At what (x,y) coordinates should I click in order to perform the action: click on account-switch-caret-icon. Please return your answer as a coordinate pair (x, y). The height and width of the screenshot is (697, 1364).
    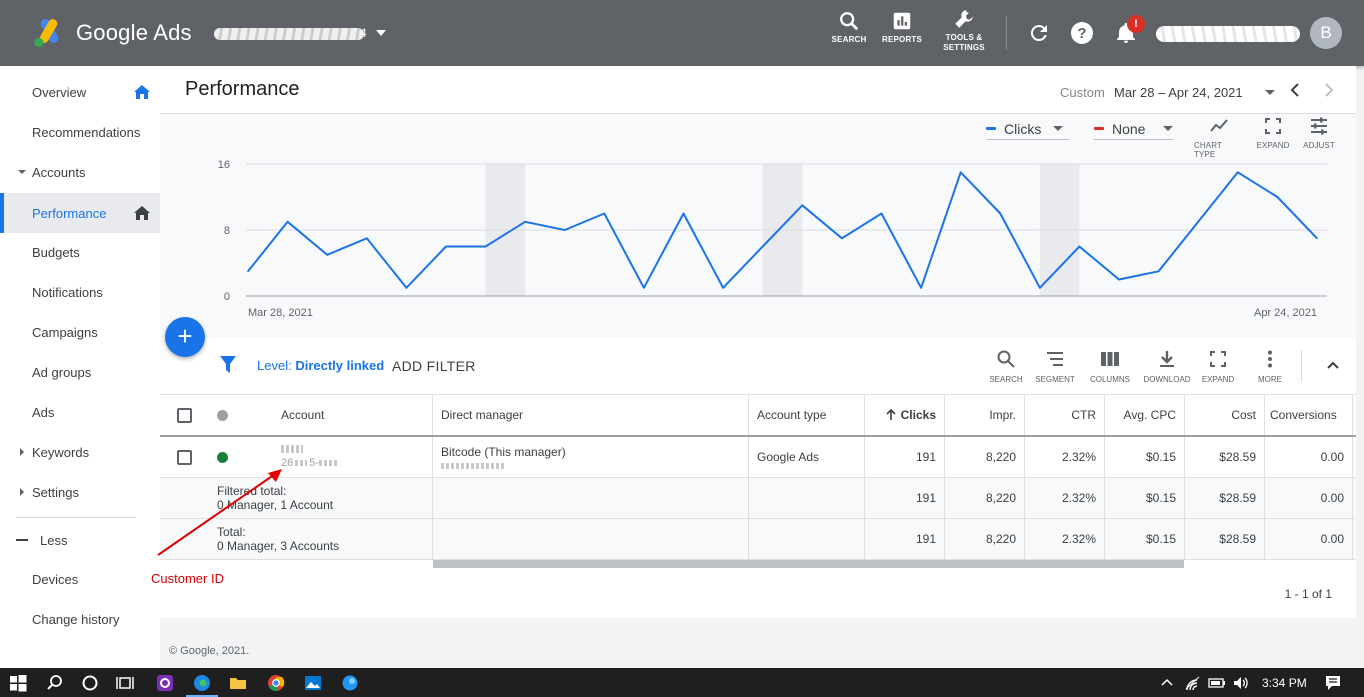
    Looking at the image, I should click on (381, 33).